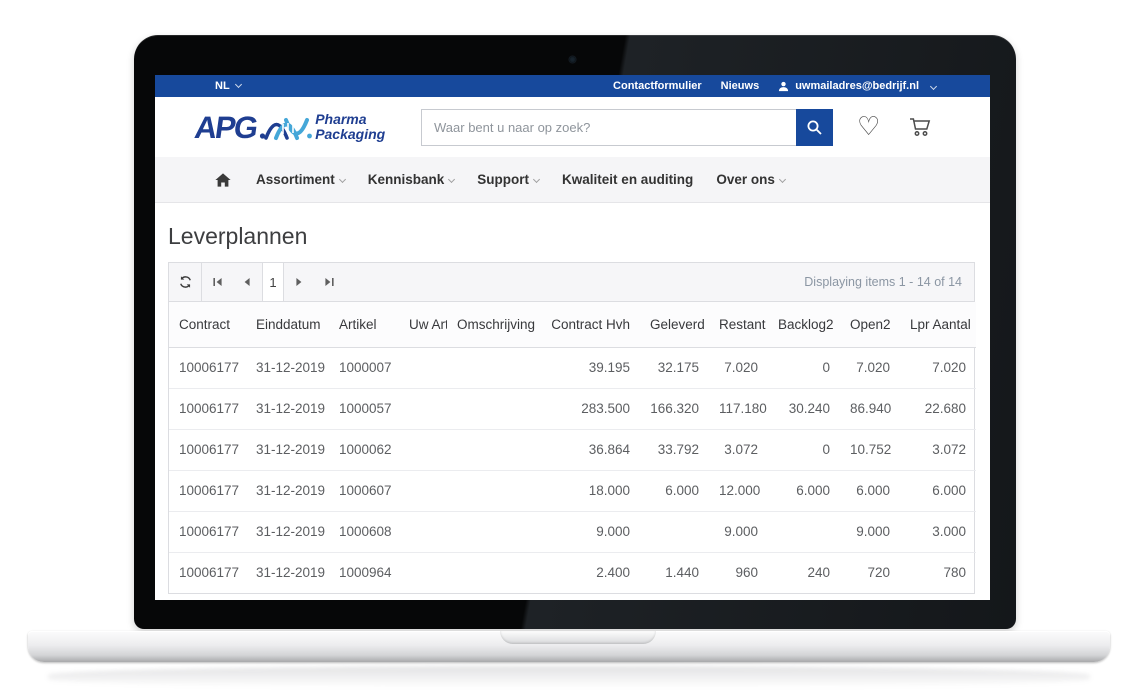  I want to click on first-page-button, so click(217, 282).